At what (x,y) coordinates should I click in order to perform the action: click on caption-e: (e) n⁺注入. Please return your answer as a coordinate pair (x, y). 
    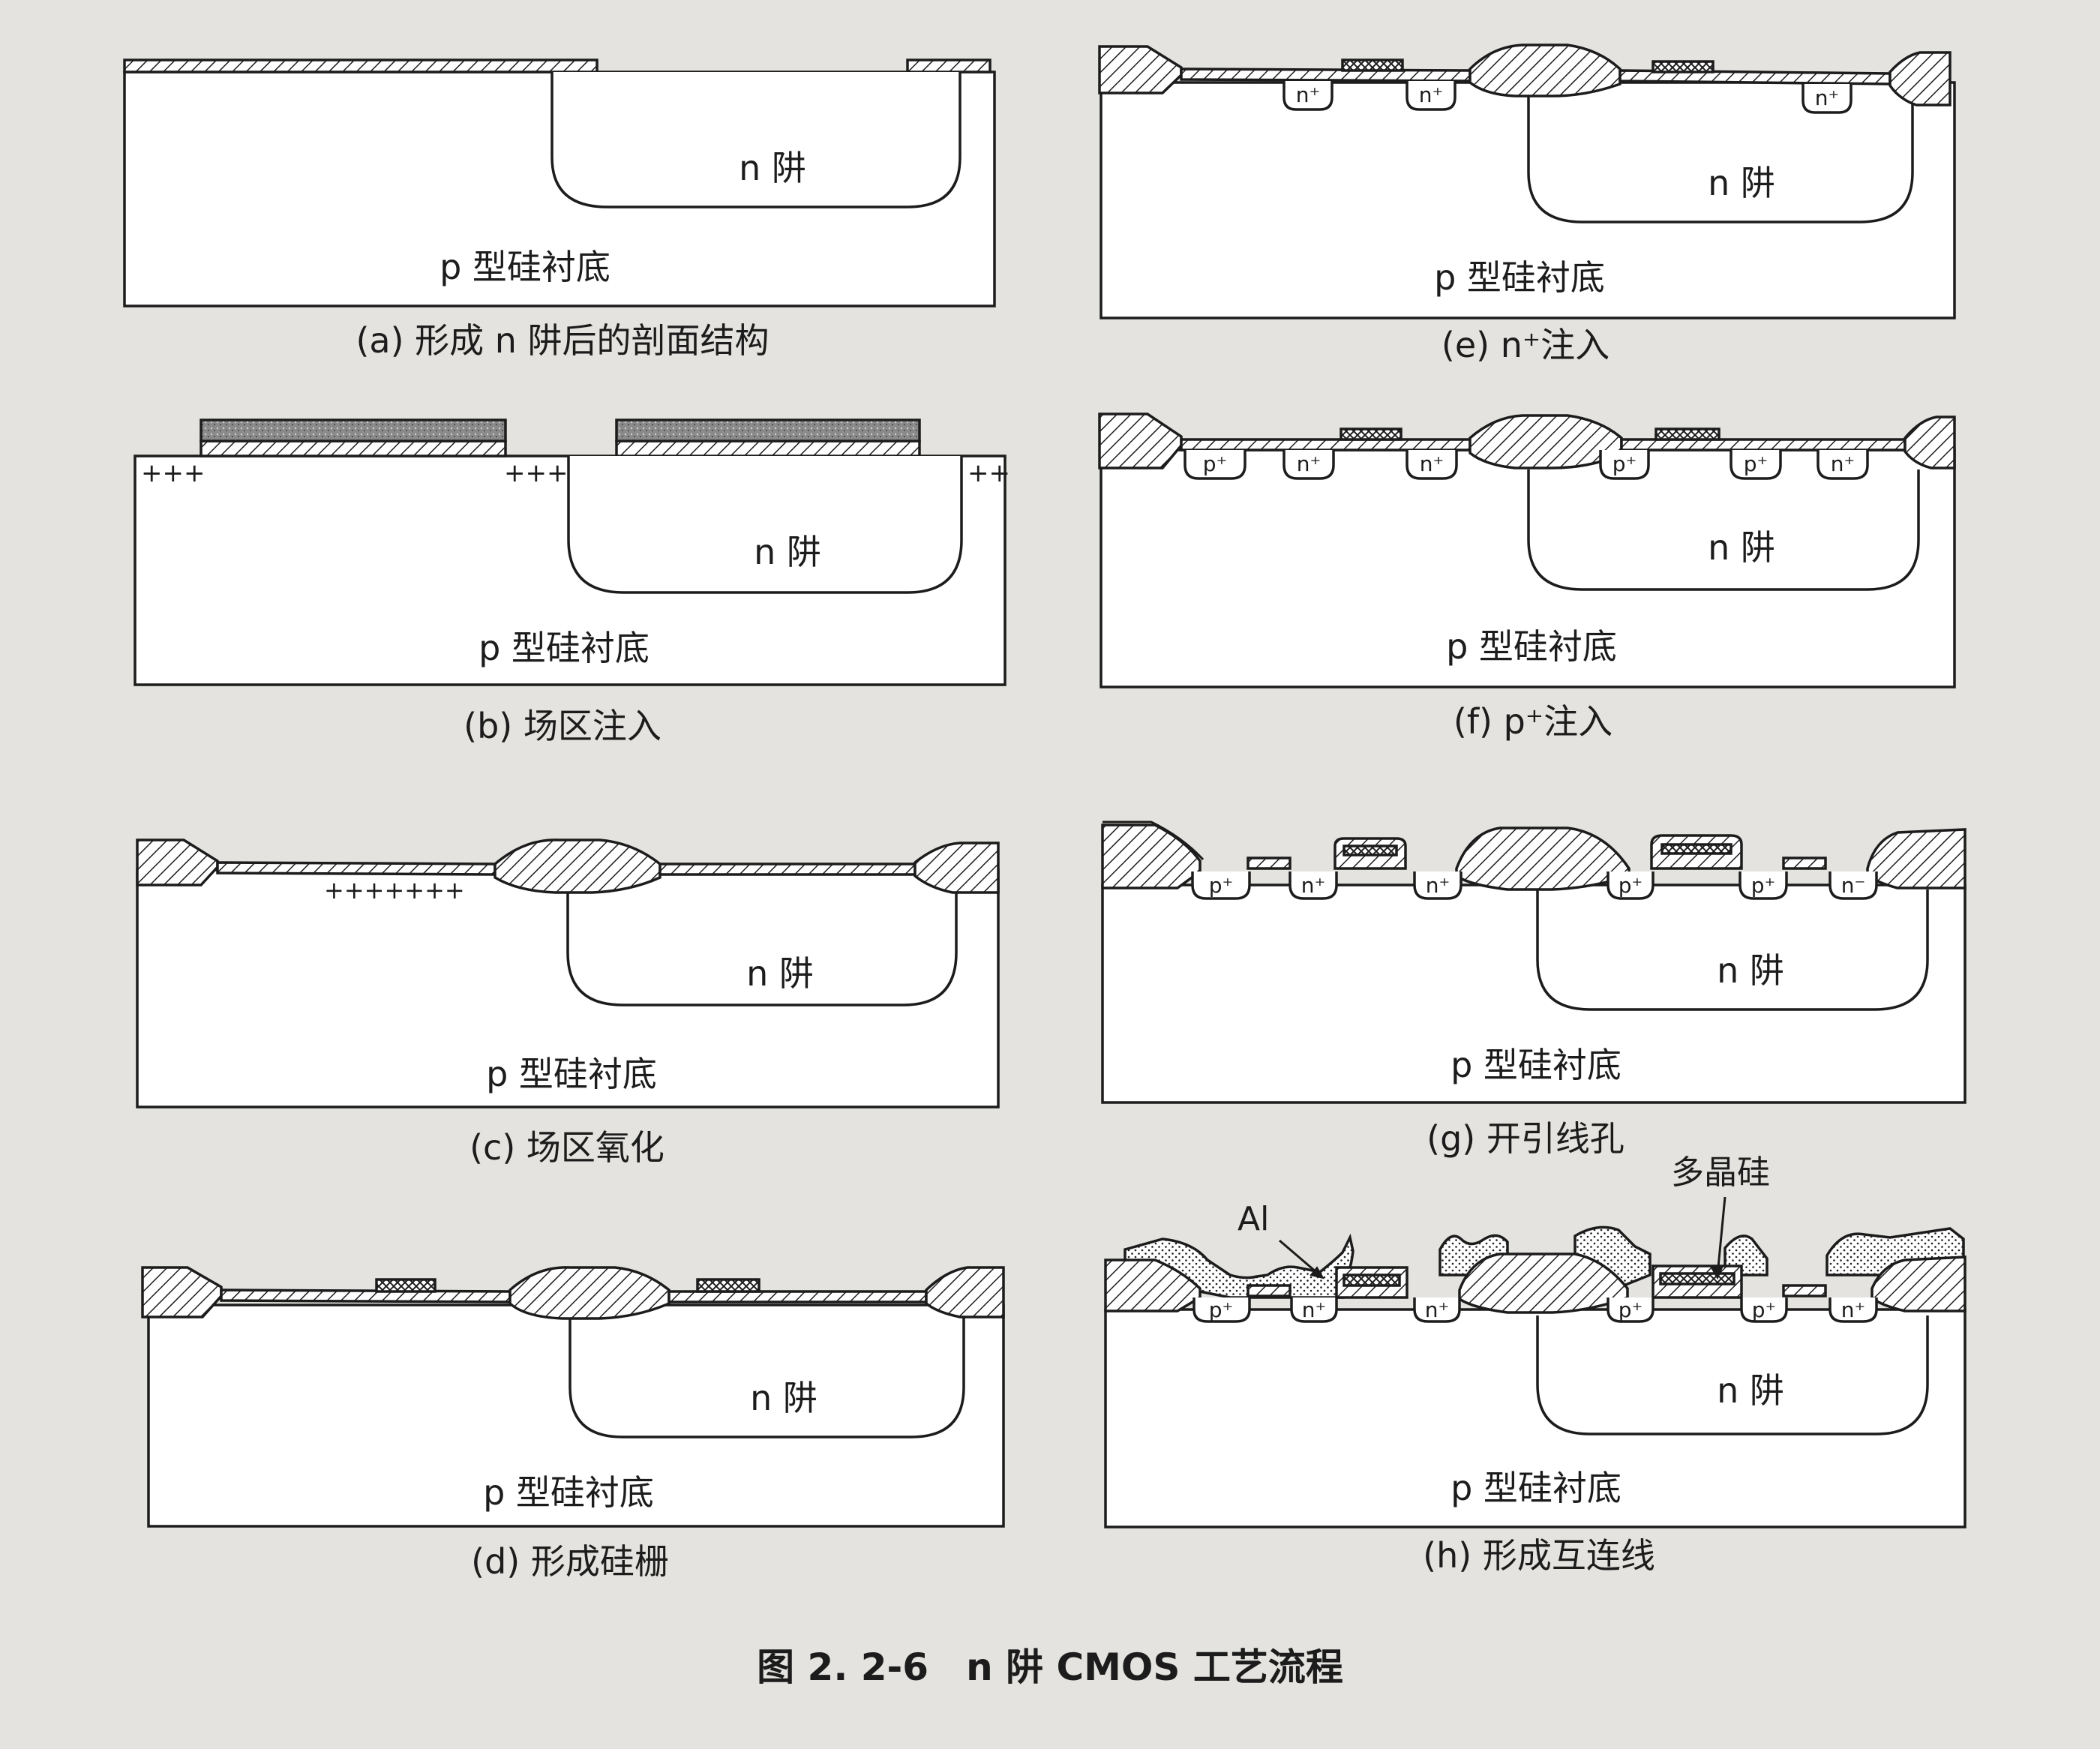
    Looking at the image, I should click on (1526, 345).